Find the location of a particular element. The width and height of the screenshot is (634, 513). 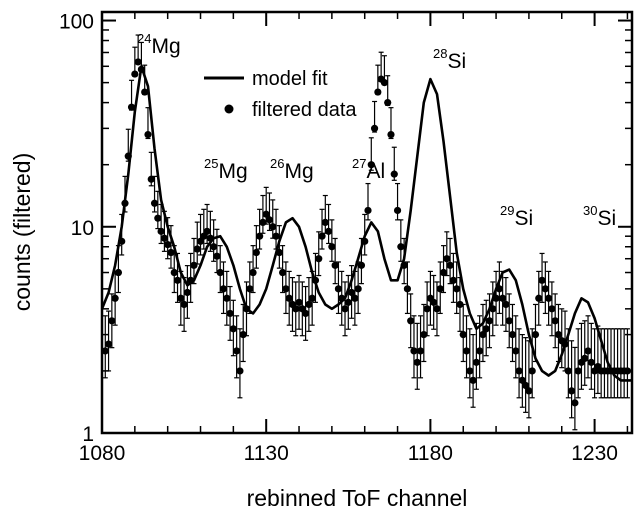

peak-label-29Si: 29Si is located at coordinates (516, 216).